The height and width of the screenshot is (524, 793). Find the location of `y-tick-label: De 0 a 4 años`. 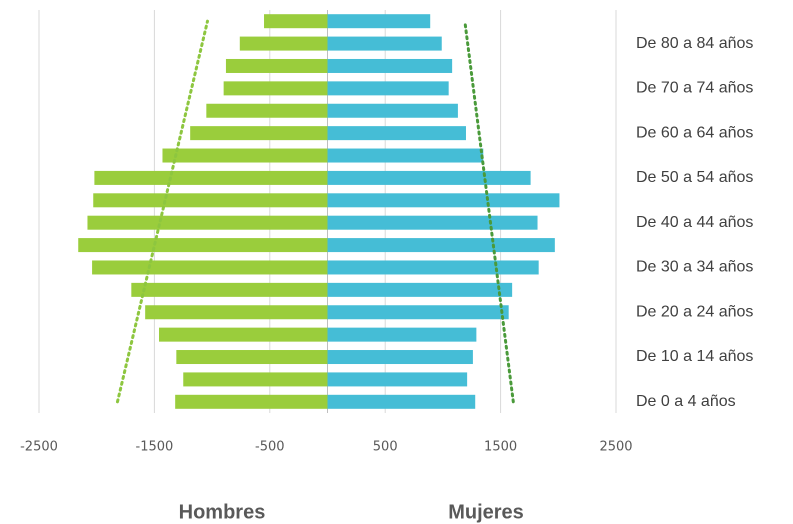

y-tick-label: De 0 a 4 años is located at coordinates (686, 401).